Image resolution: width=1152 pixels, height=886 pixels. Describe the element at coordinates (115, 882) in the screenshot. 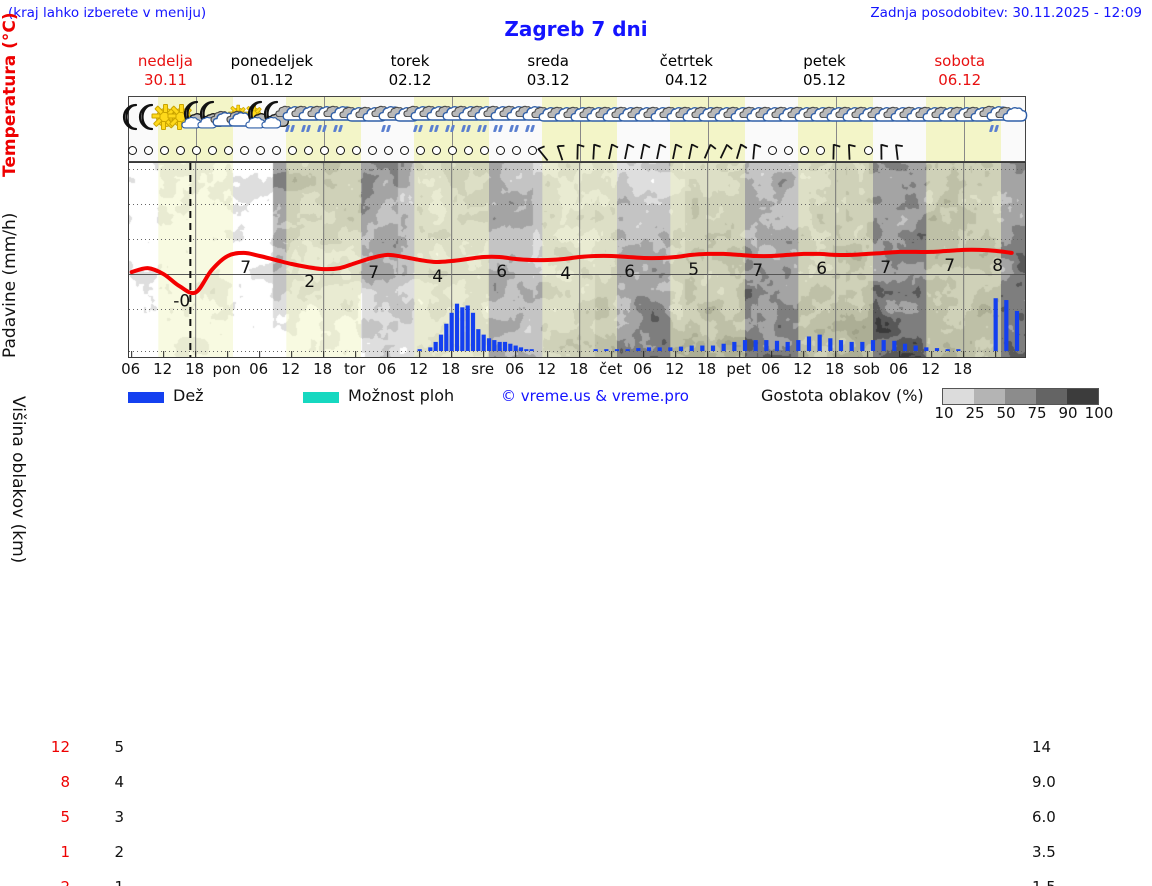

I see `precipitation-tick: 1` at that location.